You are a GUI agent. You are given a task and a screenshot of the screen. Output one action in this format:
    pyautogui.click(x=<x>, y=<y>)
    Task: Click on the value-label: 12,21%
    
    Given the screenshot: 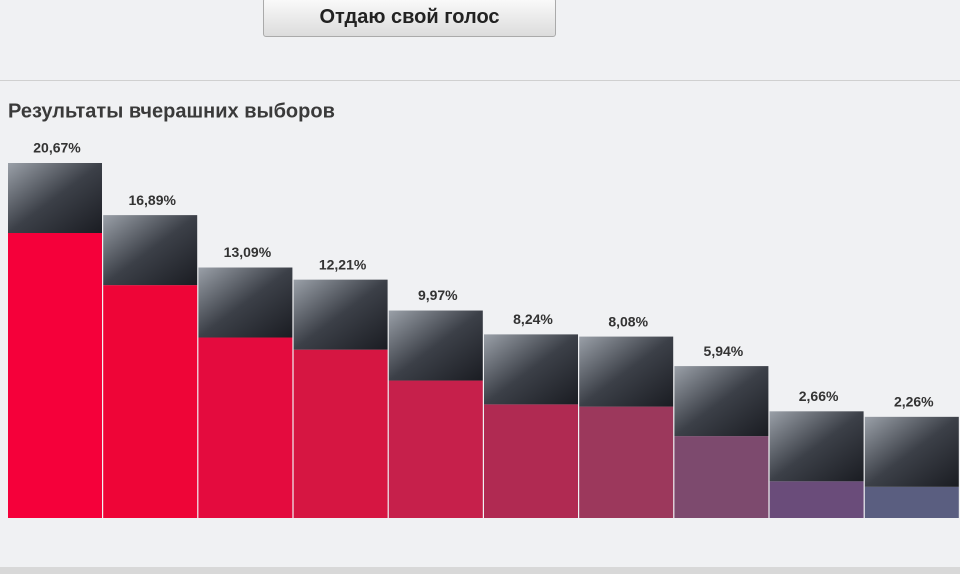 What is the action you would take?
    pyautogui.click(x=343, y=264)
    